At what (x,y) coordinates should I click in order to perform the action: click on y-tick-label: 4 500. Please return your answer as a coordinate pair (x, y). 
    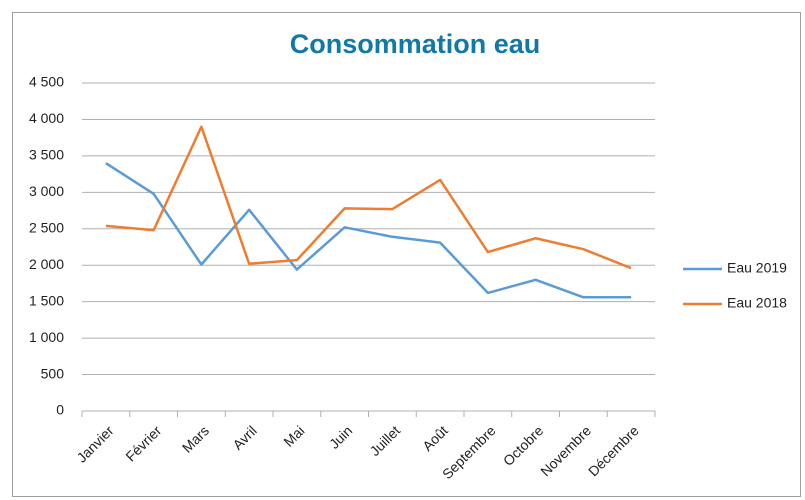
    Looking at the image, I should click on (46, 82).